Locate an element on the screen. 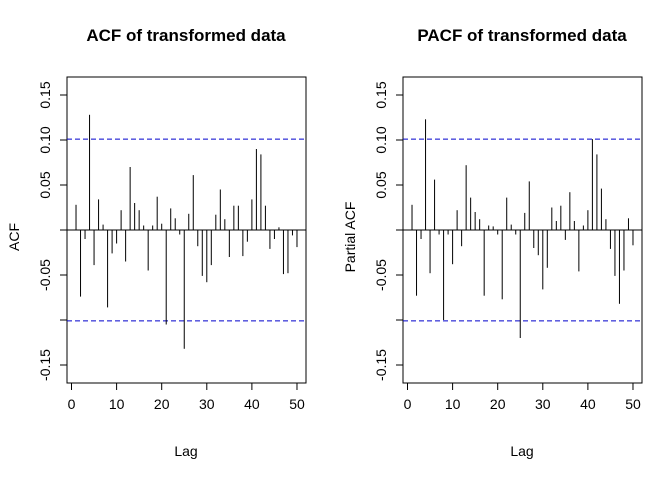 This screenshot has height=480, width=672. pacf-x-tick-label: 10 is located at coordinates (453, 404).